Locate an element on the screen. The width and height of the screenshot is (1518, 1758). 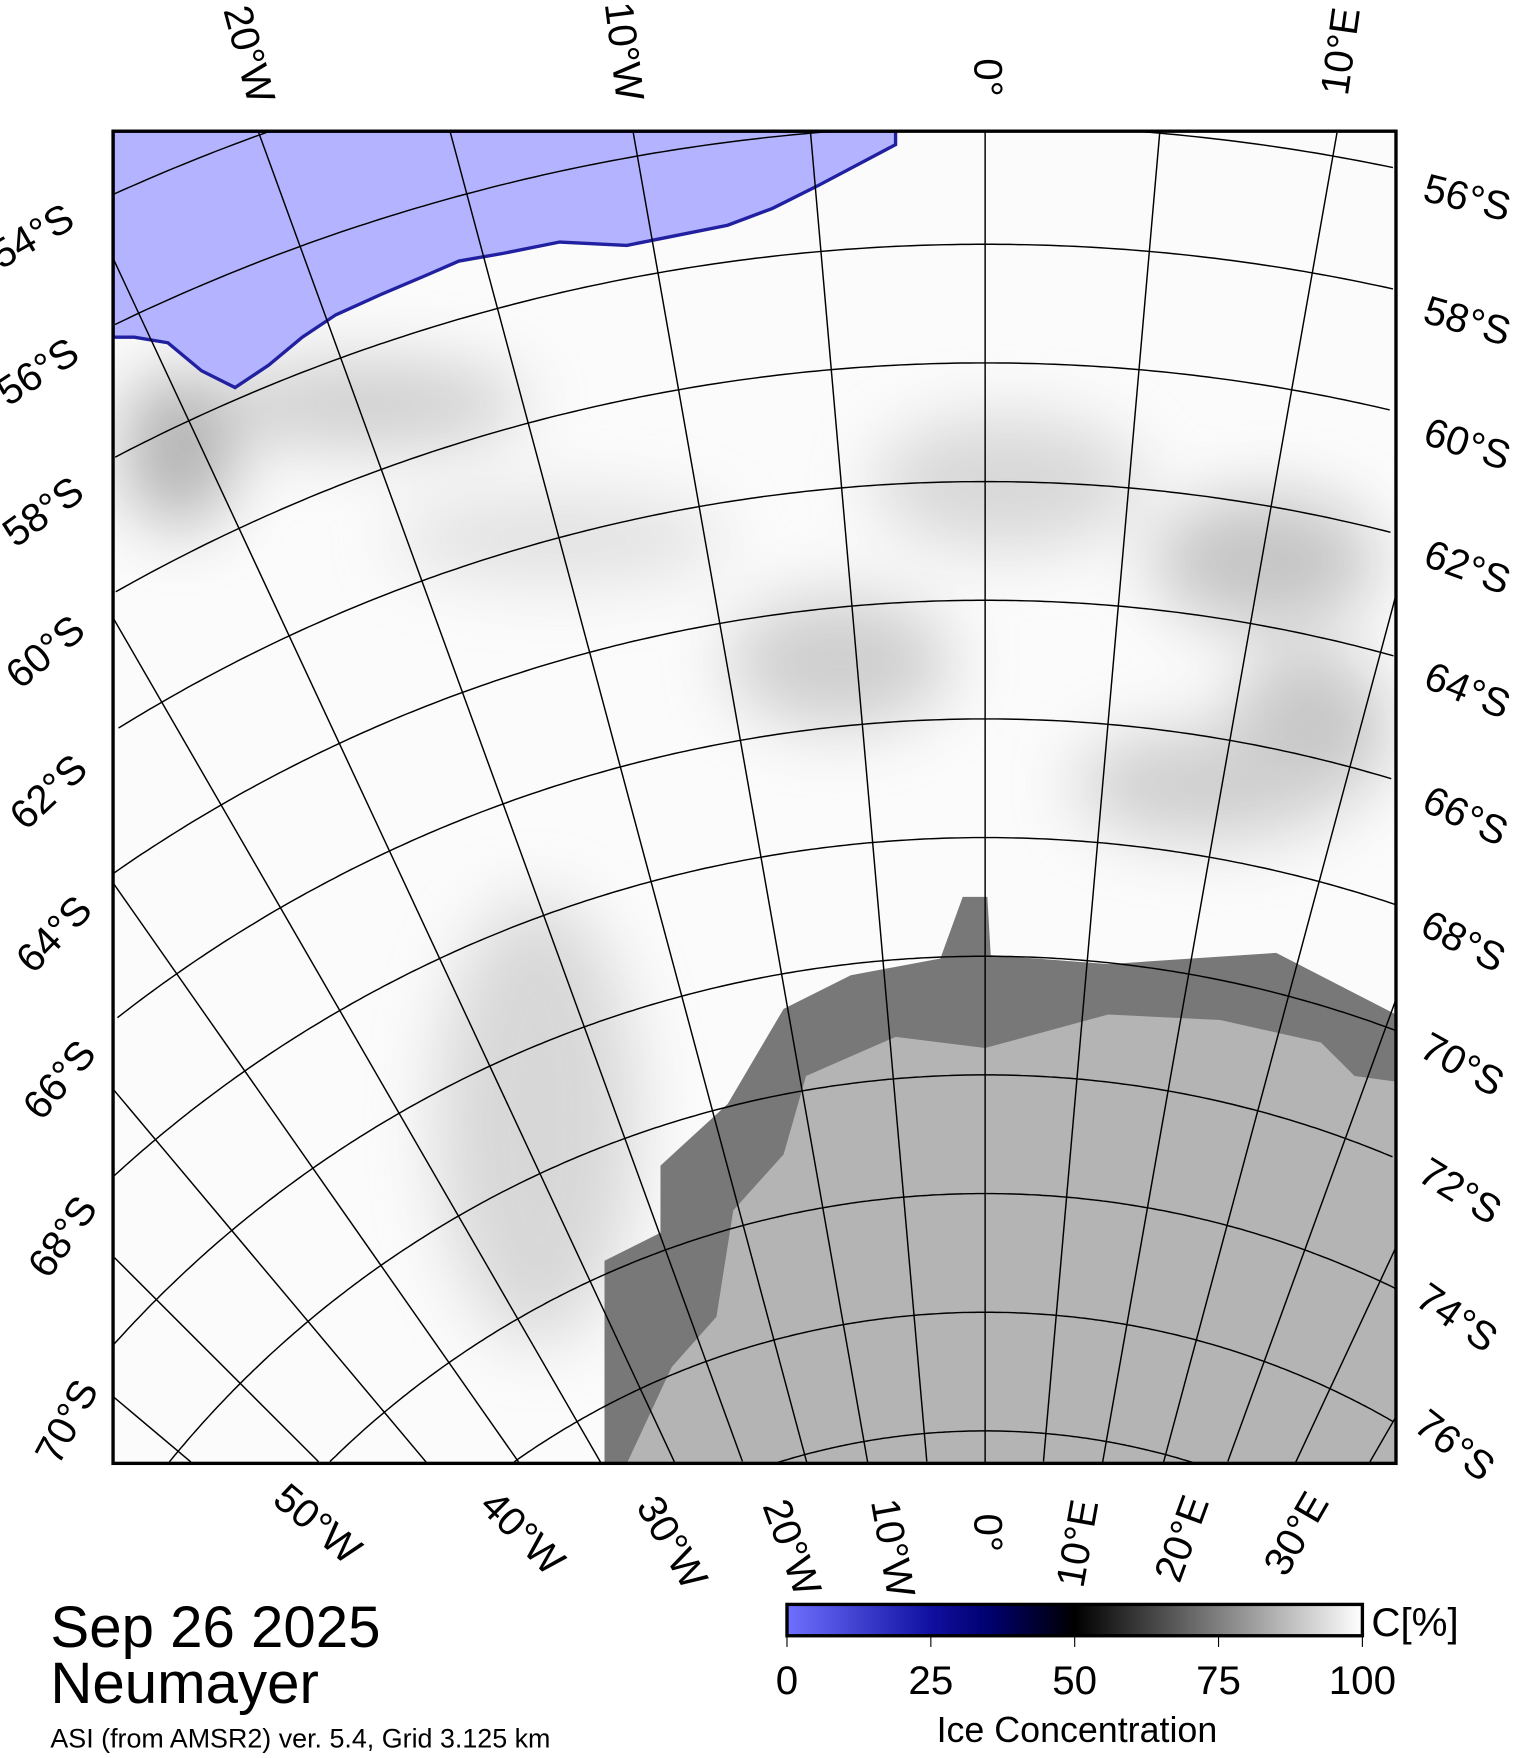
latitude-label-right: 74°S is located at coordinates (1457, 1317).